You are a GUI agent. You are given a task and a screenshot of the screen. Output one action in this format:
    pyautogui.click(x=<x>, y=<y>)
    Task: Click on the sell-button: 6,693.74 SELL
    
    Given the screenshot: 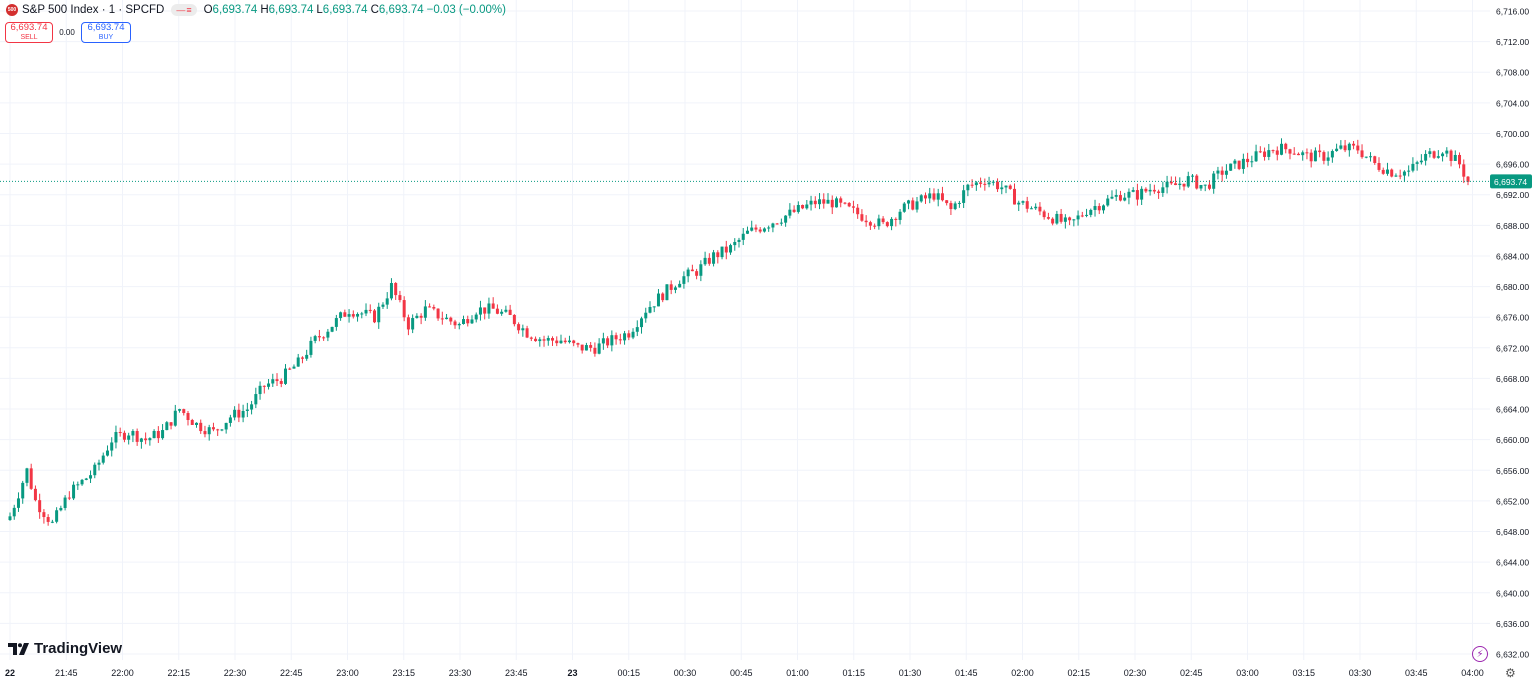 What is the action you would take?
    pyautogui.click(x=29, y=32)
    